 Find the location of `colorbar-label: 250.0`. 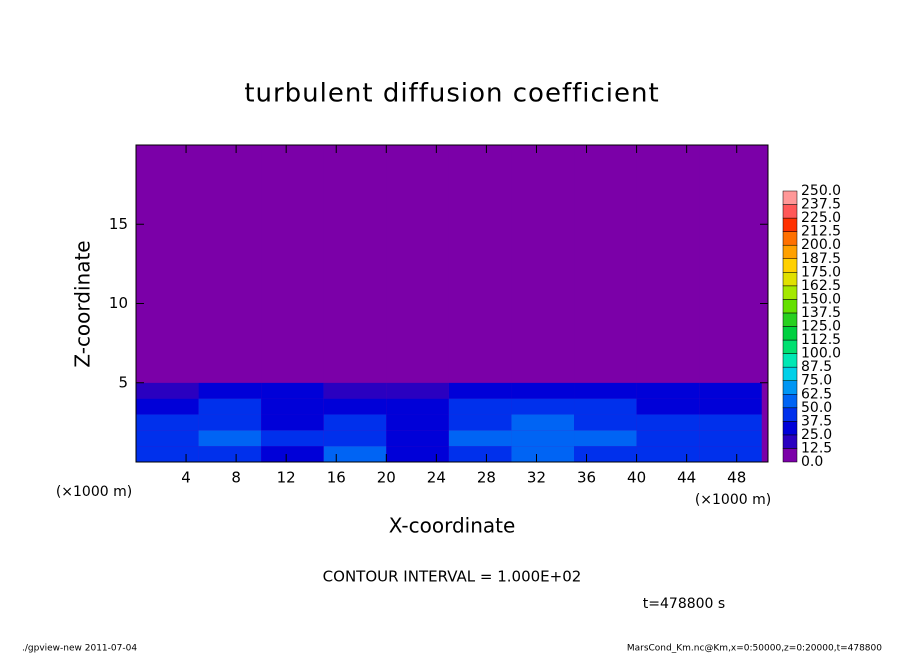

colorbar-label: 250.0 is located at coordinates (821, 191).